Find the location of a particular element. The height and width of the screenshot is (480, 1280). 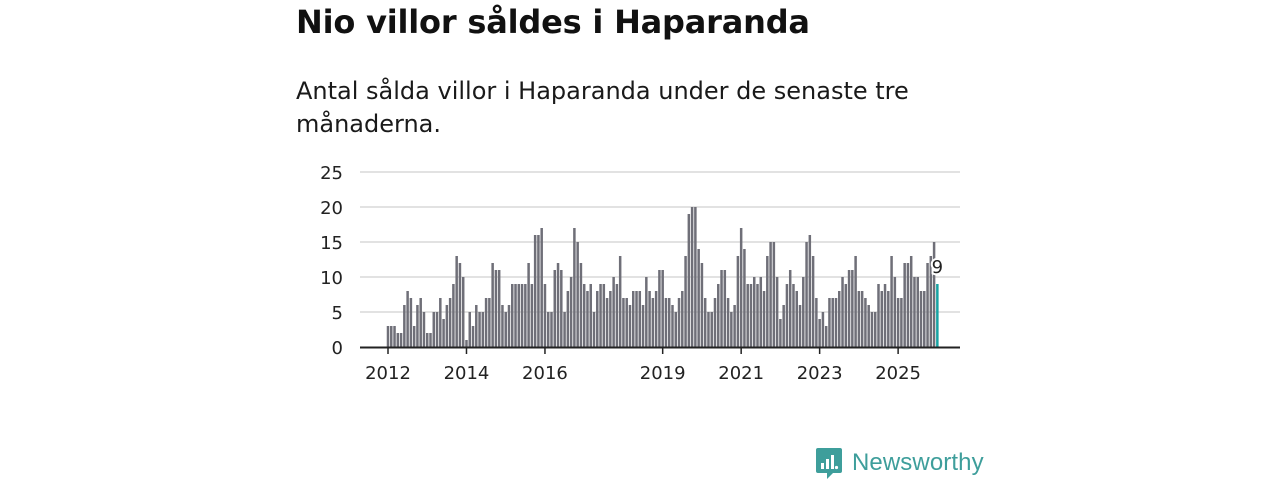

x-tick-label: 2014 is located at coordinates (467, 373).